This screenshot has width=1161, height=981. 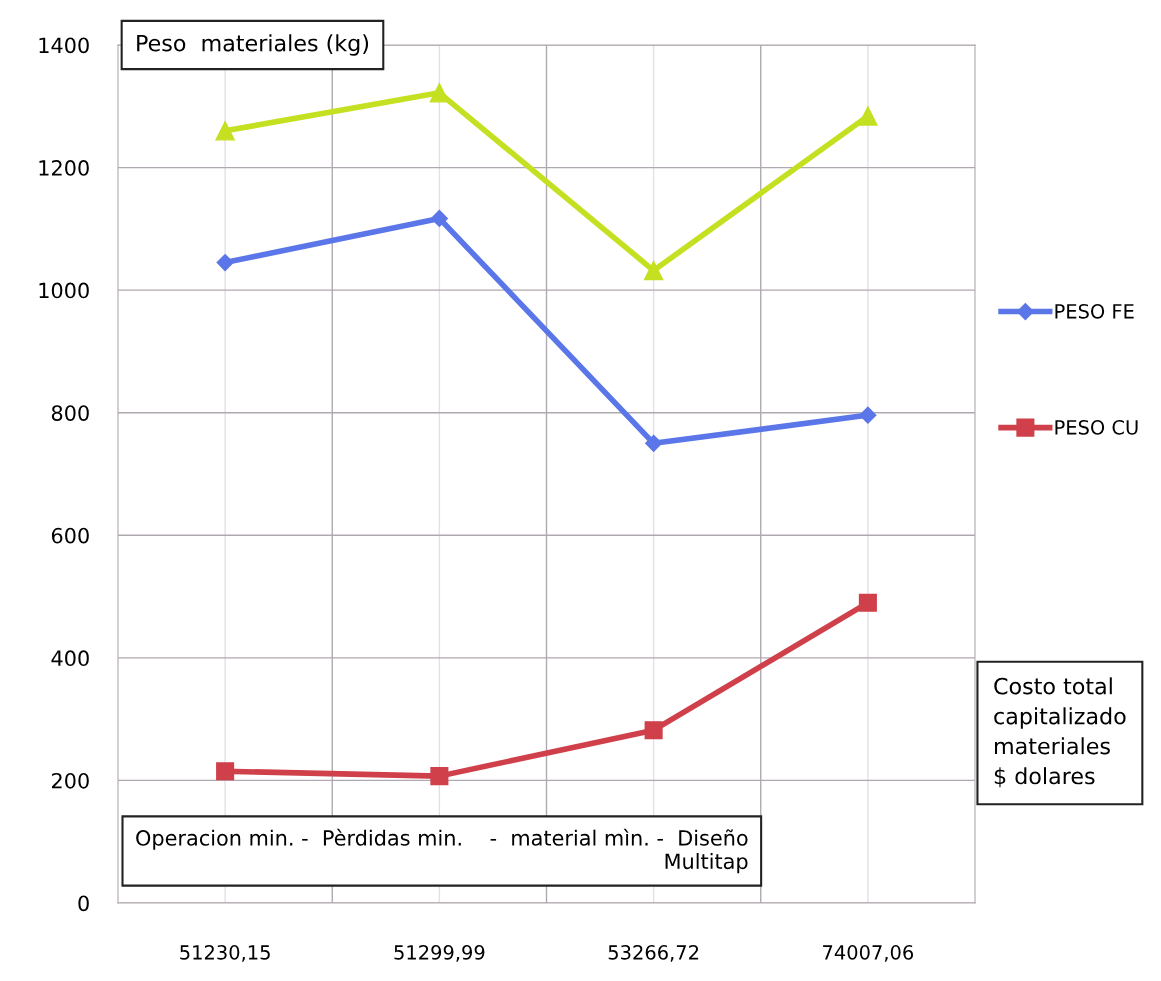 I want to click on x-tick-label: 51299,99, so click(x=439, y=953).